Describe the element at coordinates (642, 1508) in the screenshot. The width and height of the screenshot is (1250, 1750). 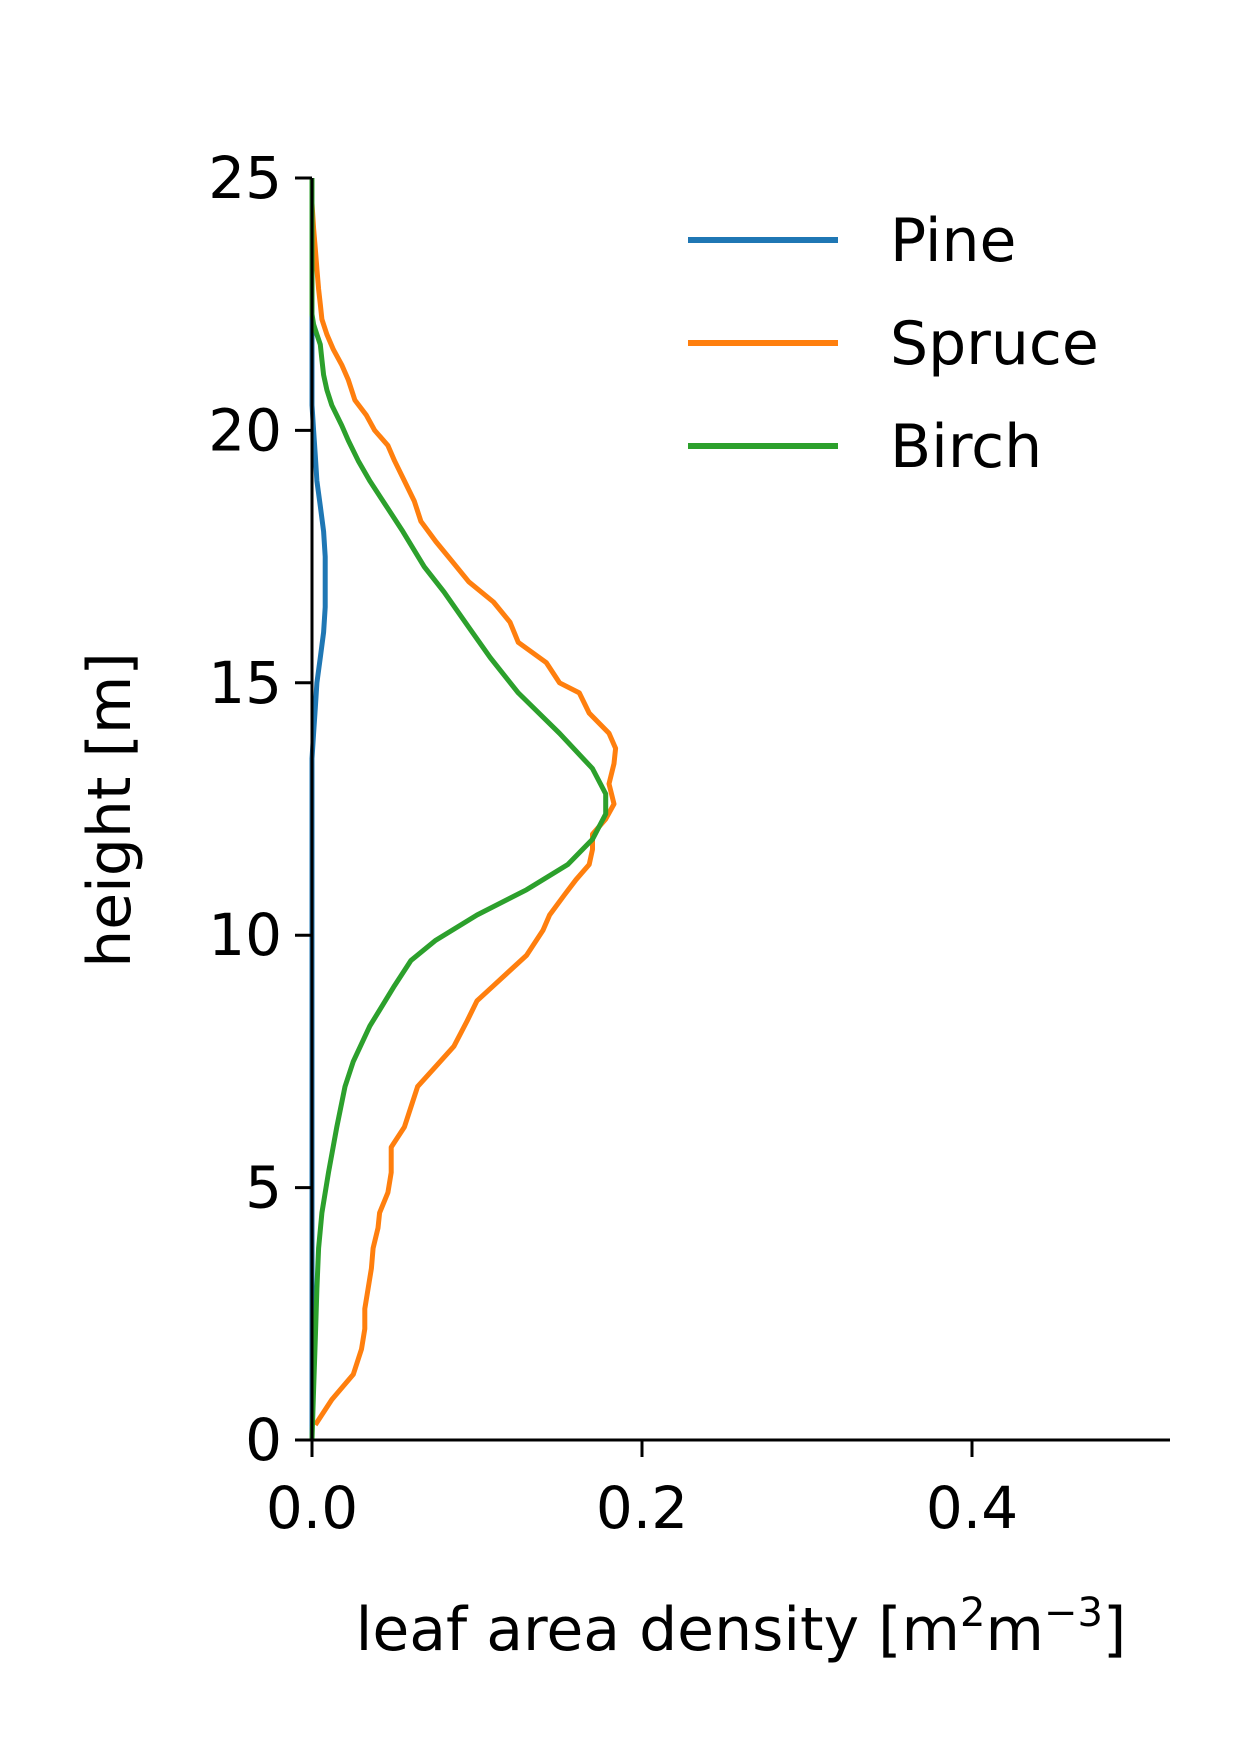
I see `x-tick-label: 0.2` at that location.